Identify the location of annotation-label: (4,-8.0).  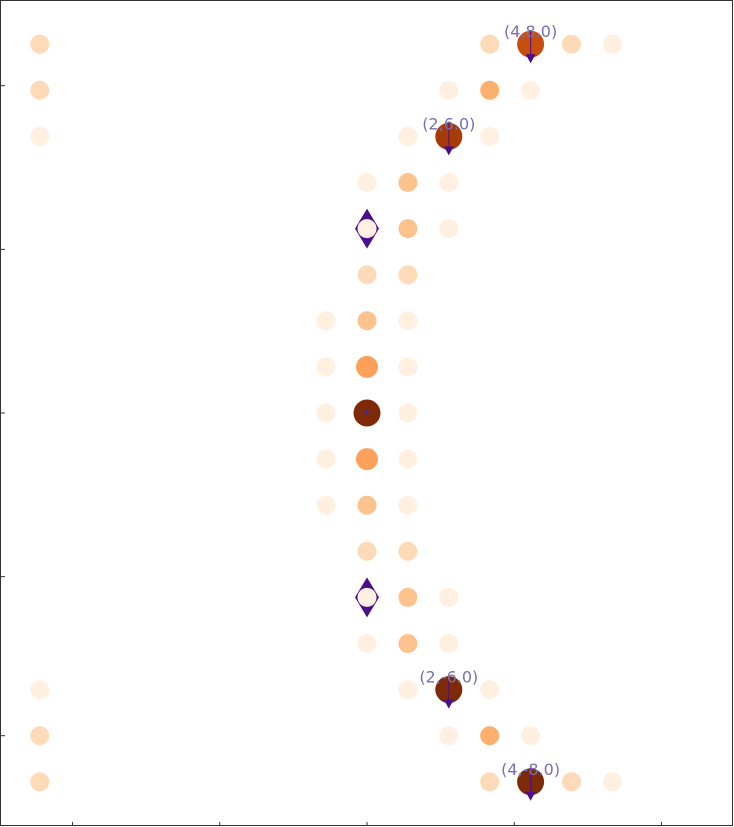
(530, 769).